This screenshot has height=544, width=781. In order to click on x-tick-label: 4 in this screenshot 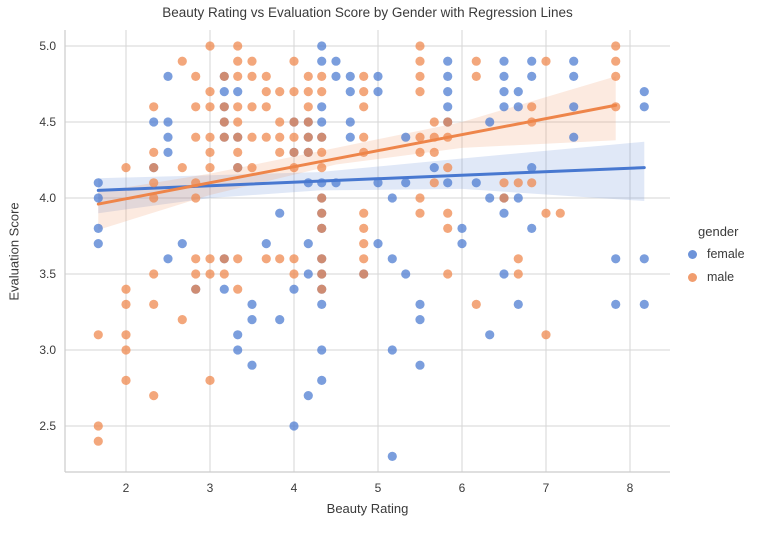, I will do `click(294, 488)`.